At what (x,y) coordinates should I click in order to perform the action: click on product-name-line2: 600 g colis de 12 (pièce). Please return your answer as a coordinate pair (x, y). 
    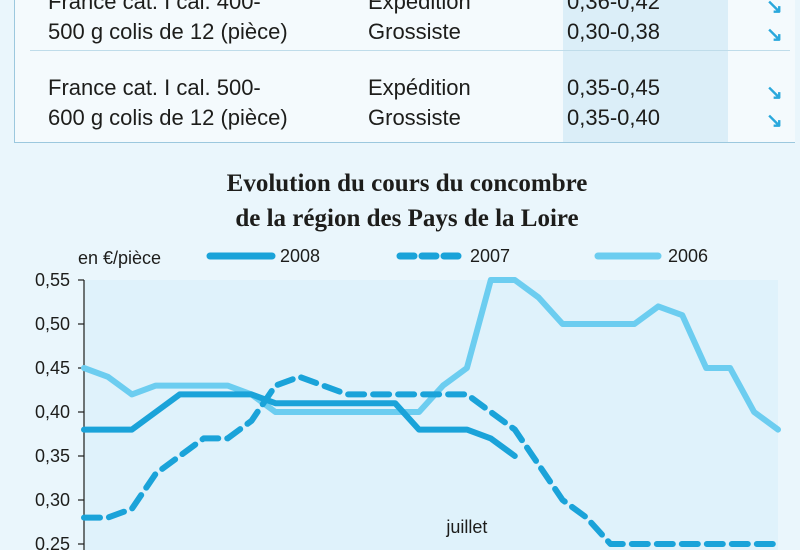
    Looking at the image, I should click on (168, 117).